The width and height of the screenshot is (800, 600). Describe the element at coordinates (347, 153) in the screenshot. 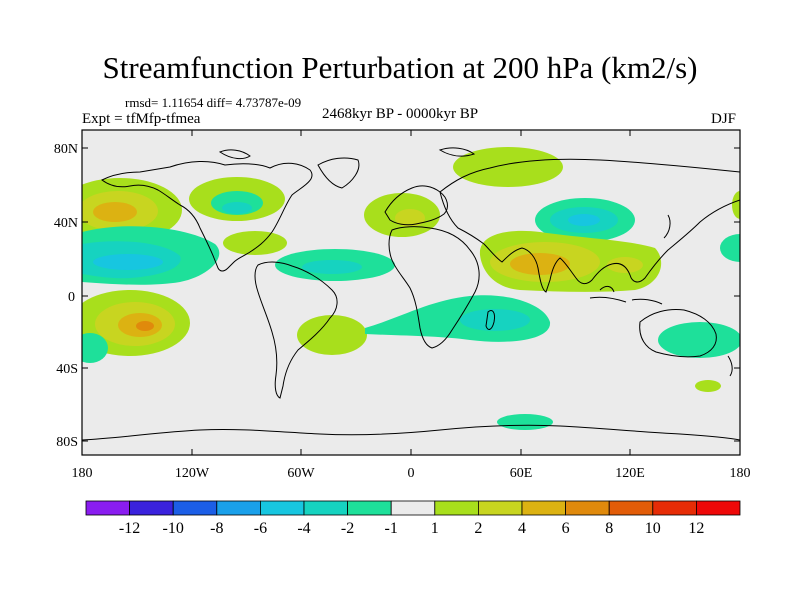

I see `coast-arctic-islands` at that location.